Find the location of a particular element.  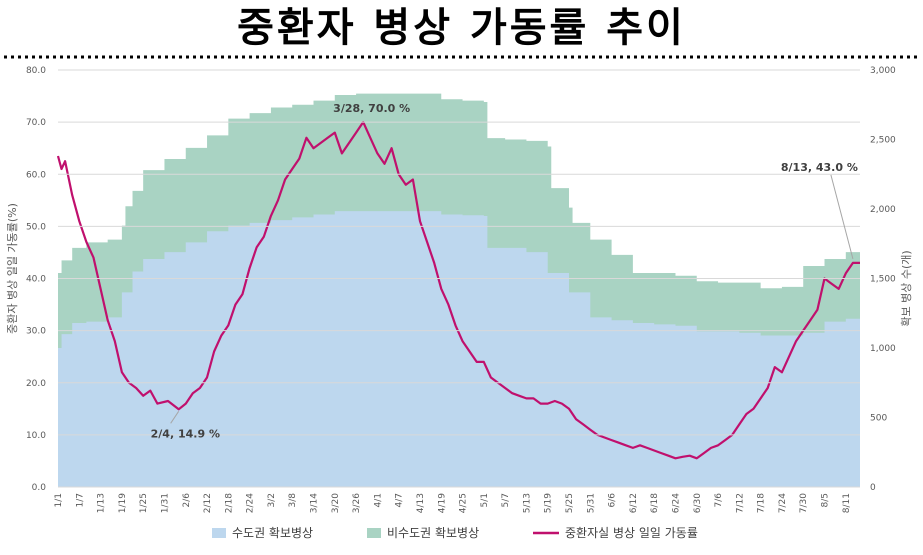

annotation-latest: 8/13, 43.0 % is located at coordinates (819, 167).